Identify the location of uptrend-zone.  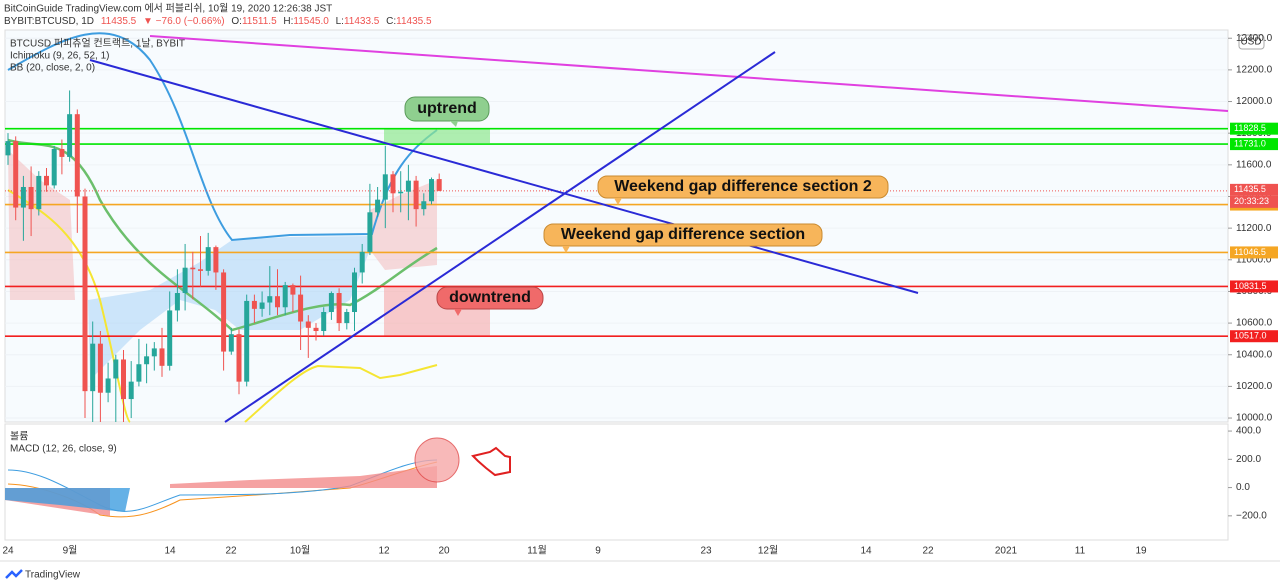
(437, 135).